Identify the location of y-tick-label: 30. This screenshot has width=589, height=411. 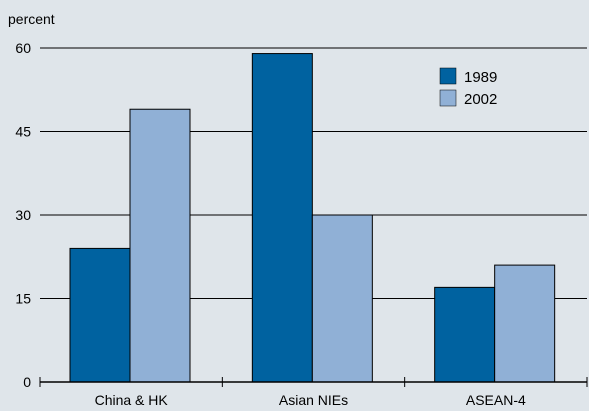
(23, 215).